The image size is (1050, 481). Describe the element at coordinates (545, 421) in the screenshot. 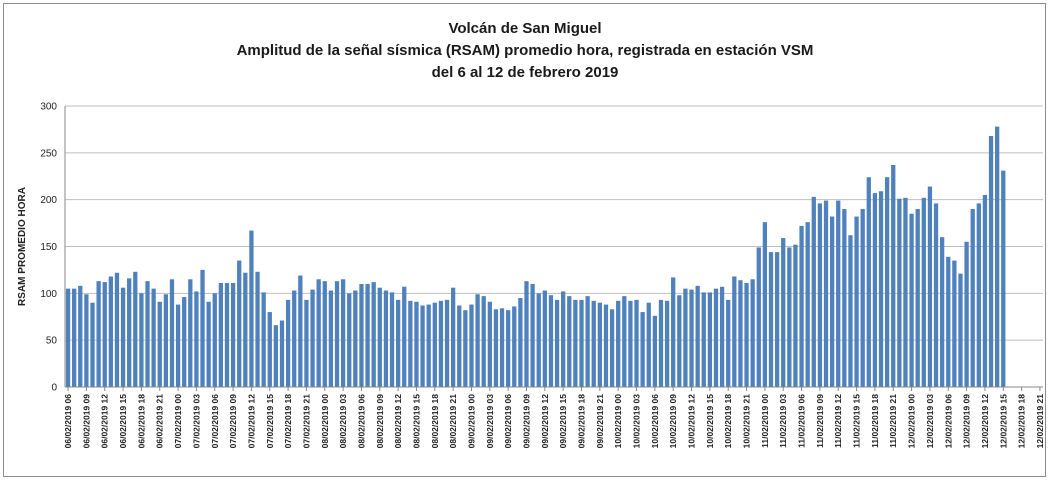

I see `x-tick-label: 09/02/2019 12` at that location.